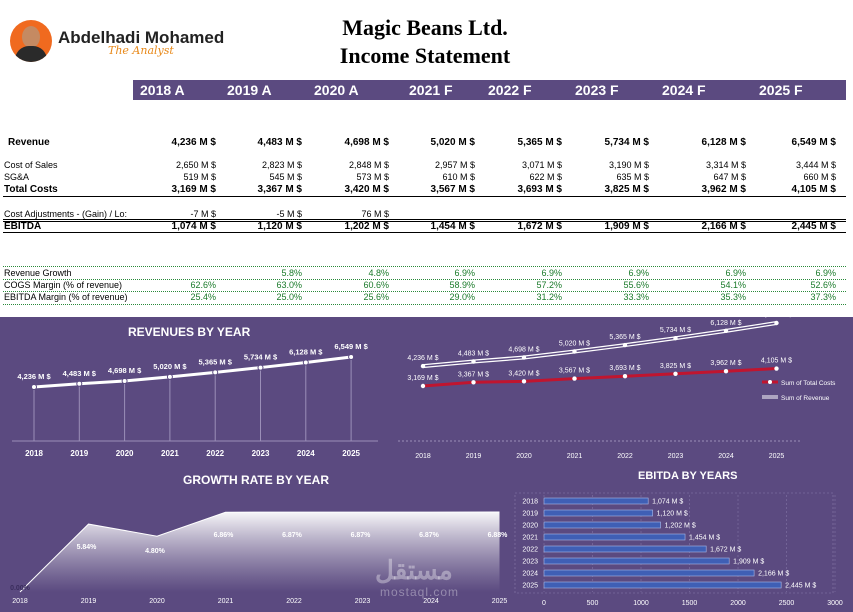  I want to click on cell-2-7: 660 M $, so click(819, 177).